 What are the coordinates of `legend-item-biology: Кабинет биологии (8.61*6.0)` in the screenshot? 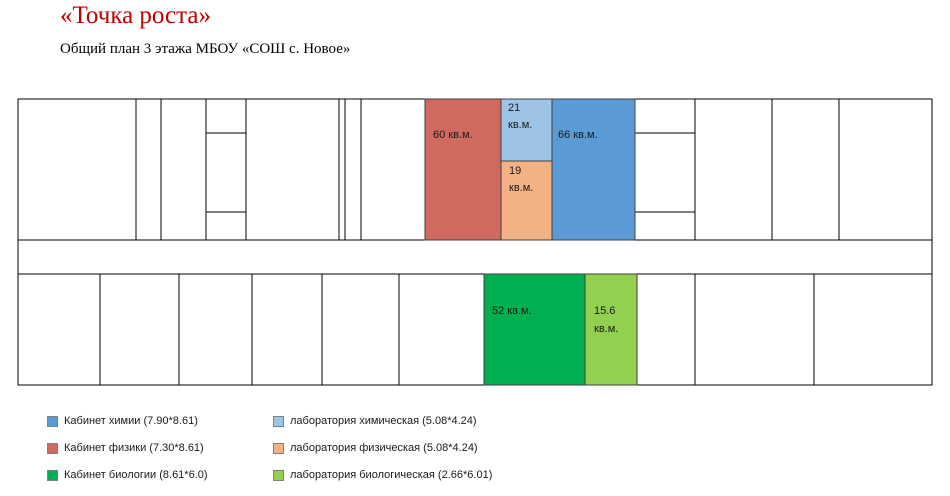 It's located at (127, 475).